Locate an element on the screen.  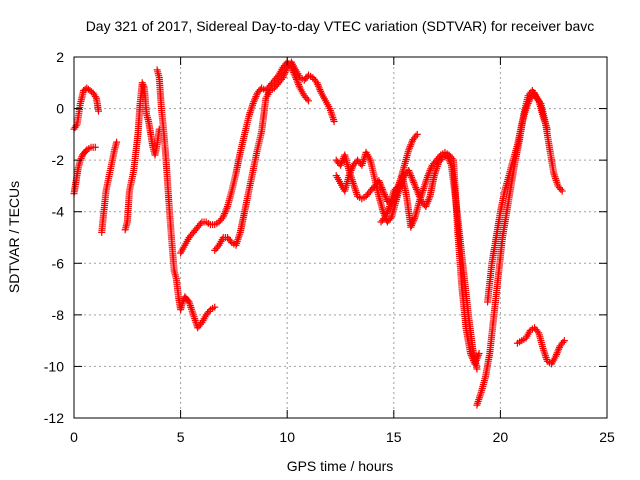
x-tick-label: 20 is located at coordinates (501, 437).